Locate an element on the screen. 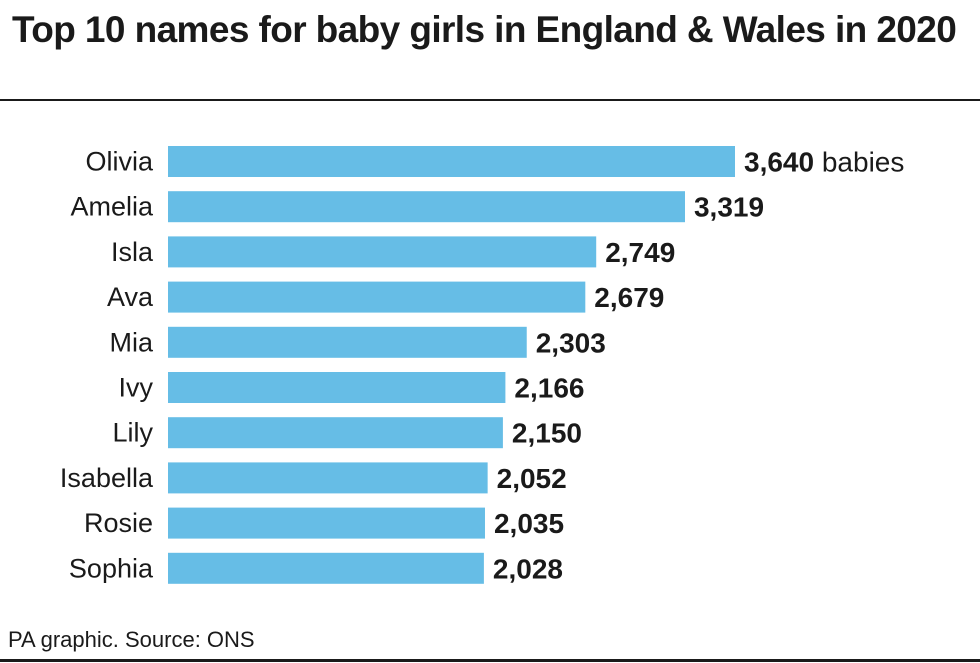  value-label-isla: 2,749 is located at coordinates (640, 251).